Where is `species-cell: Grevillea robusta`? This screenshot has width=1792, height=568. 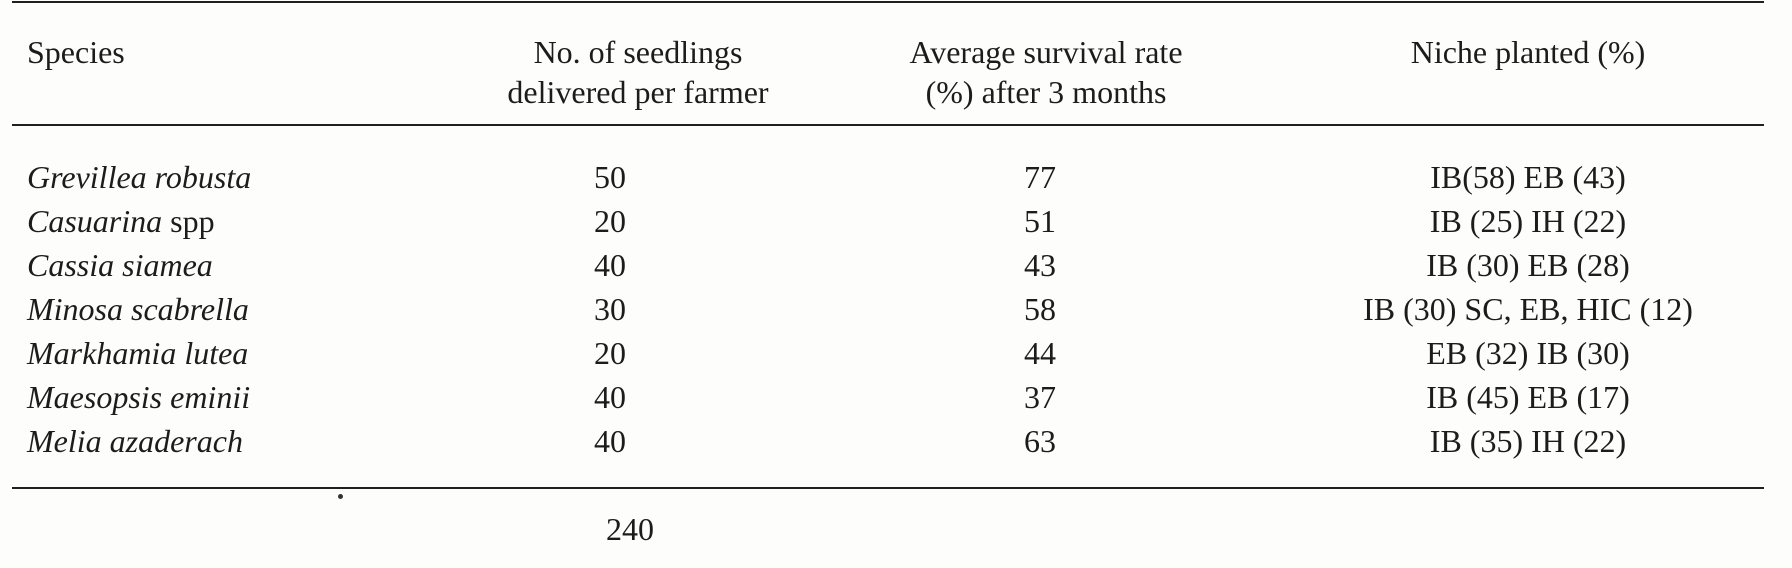
species-cell: Grevillea robusta is located at coordinates (139, 177).